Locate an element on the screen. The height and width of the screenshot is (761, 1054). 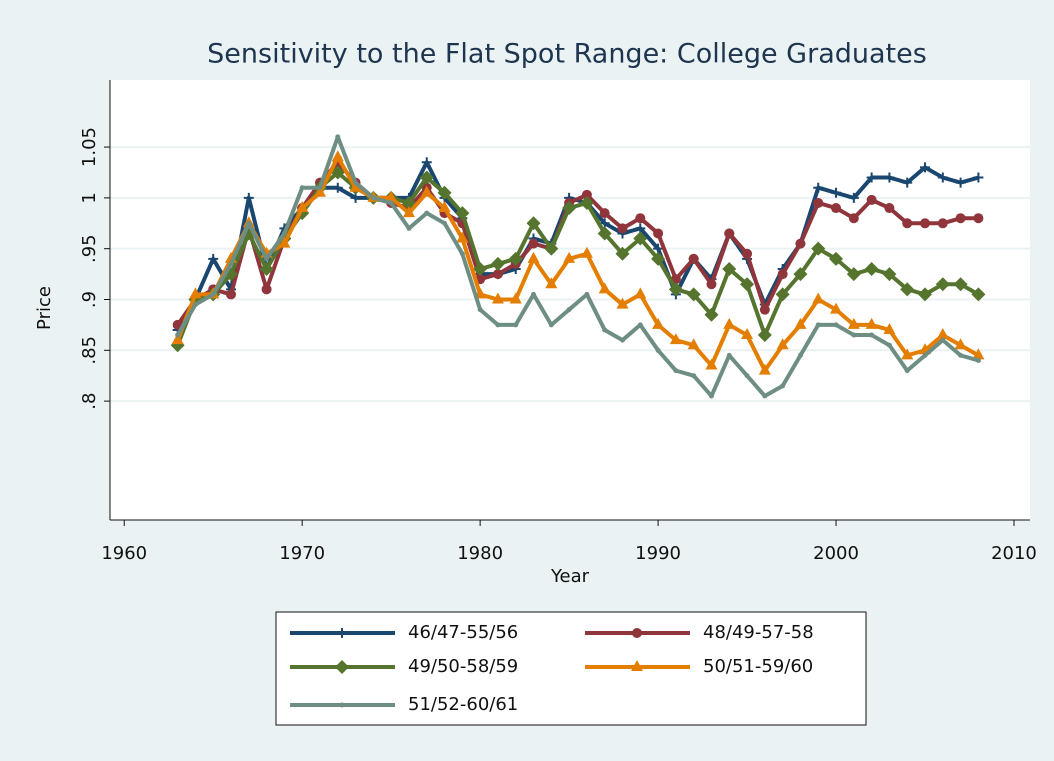
y-tick-label: .95 is located at coordinates (89, 248).